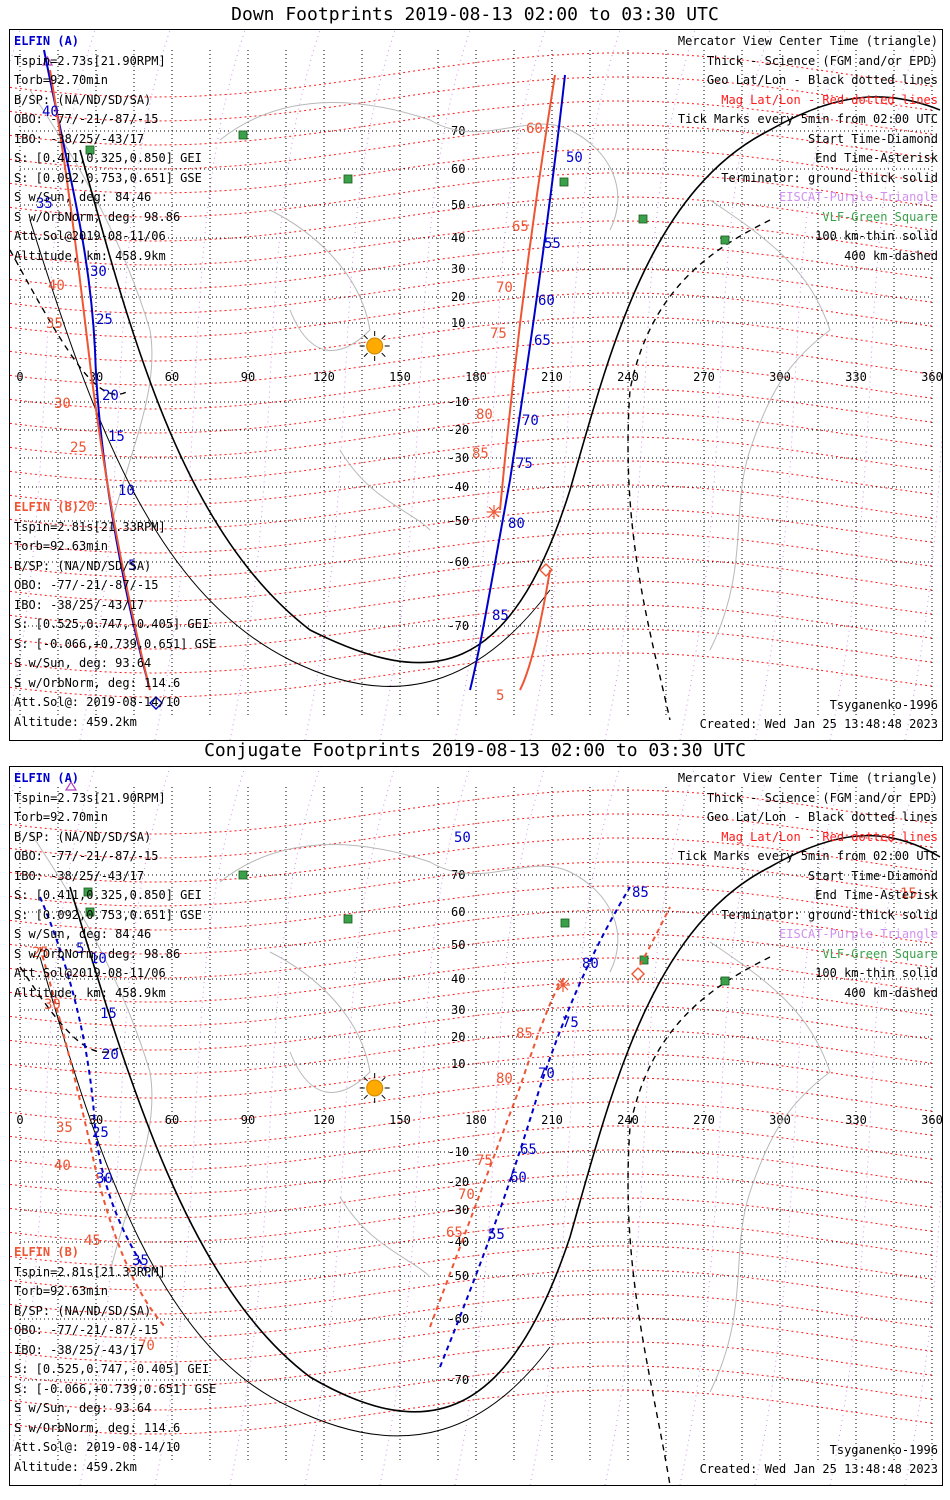  What do you see at coordinates (458, 238) in the screenshot?
I see `lat-tick-label: 40` at bounding box center [458, 238].